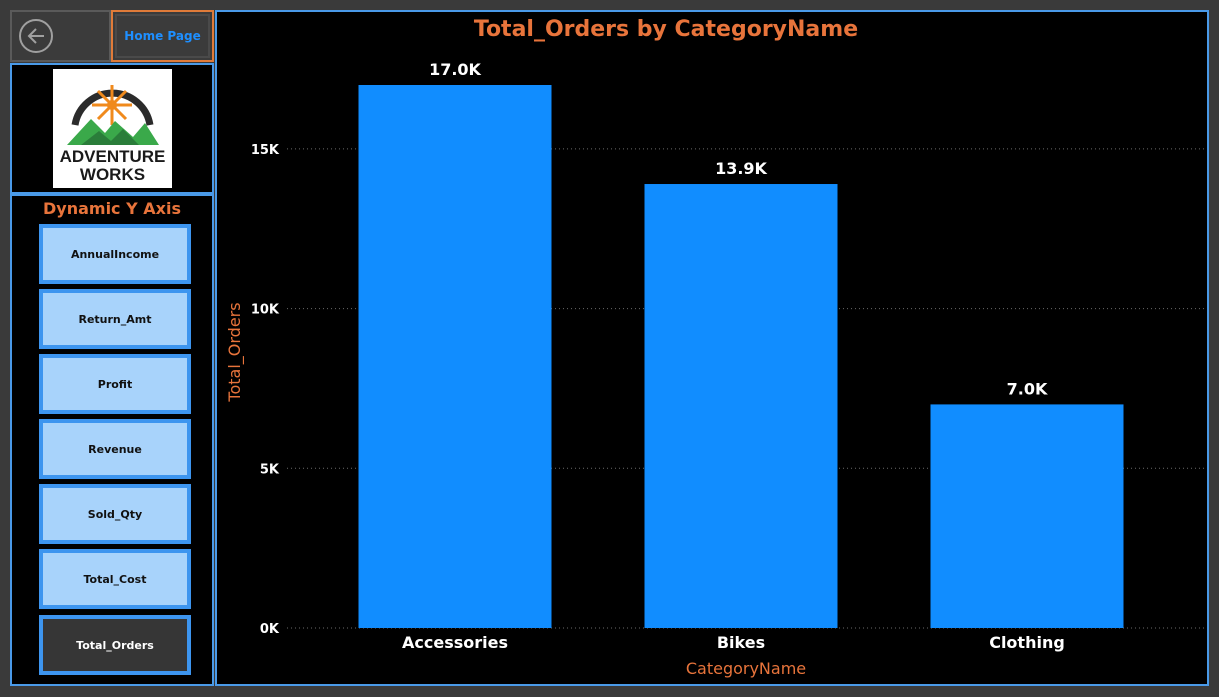 The image size is (1219, 697). I want to click on home-page-button: Home Page, so click(162, 36).